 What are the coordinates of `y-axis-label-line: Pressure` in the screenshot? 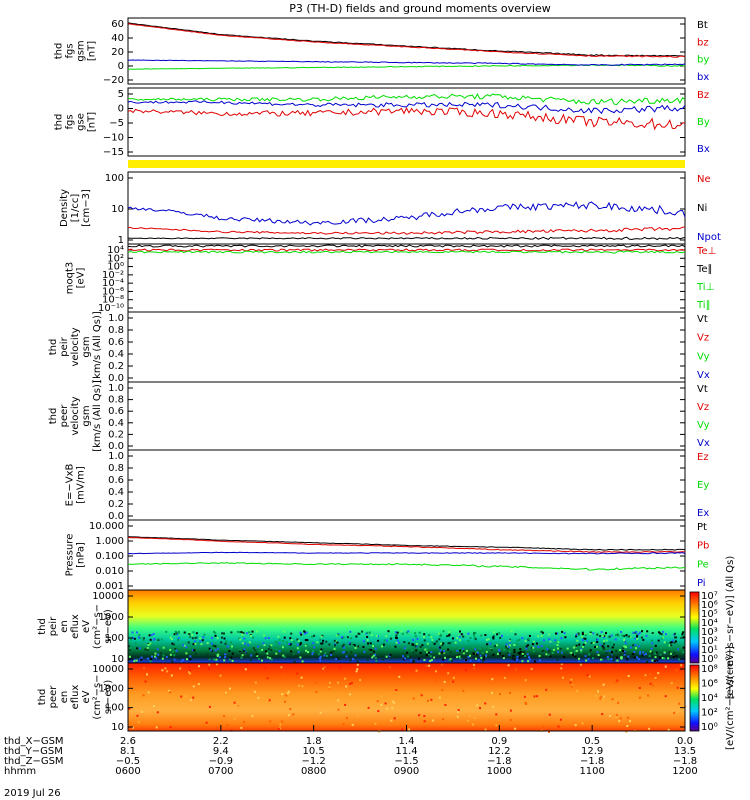 It's located at (70, 555).